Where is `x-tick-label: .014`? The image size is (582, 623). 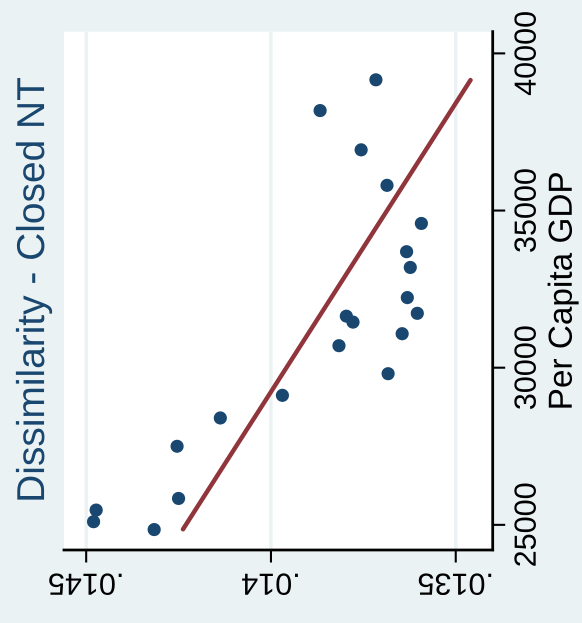
x-tick-label: .014 is located at coordinates (270, 584).